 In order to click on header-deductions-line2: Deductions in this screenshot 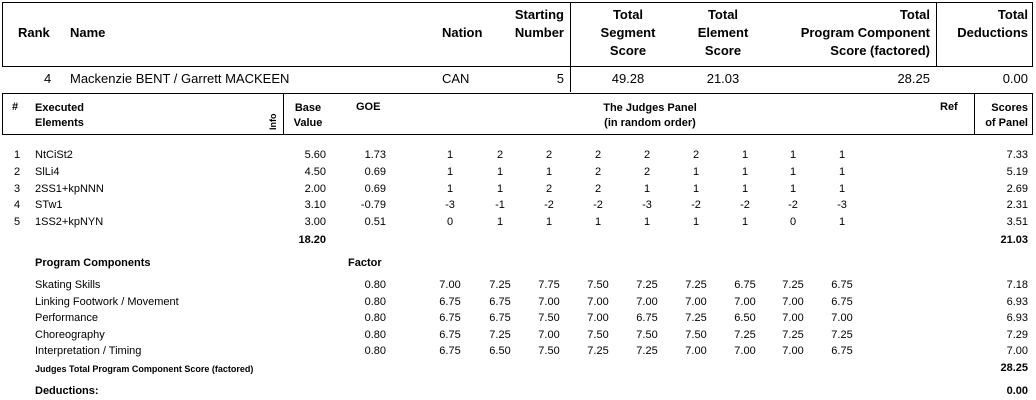, I will do `click(992, 32)`.